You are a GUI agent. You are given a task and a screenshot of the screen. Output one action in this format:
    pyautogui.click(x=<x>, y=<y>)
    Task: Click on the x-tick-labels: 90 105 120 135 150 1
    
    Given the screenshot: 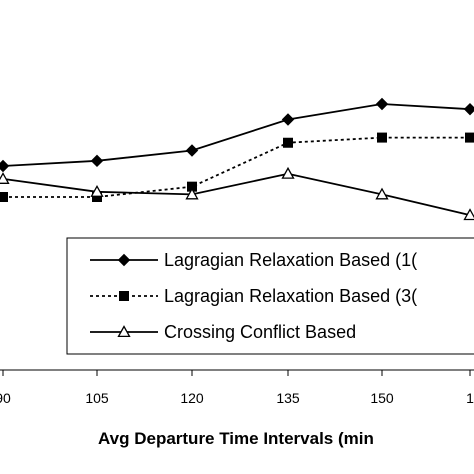 What is the action you would take?
    pyautogui.click(x=237, y=398)
    